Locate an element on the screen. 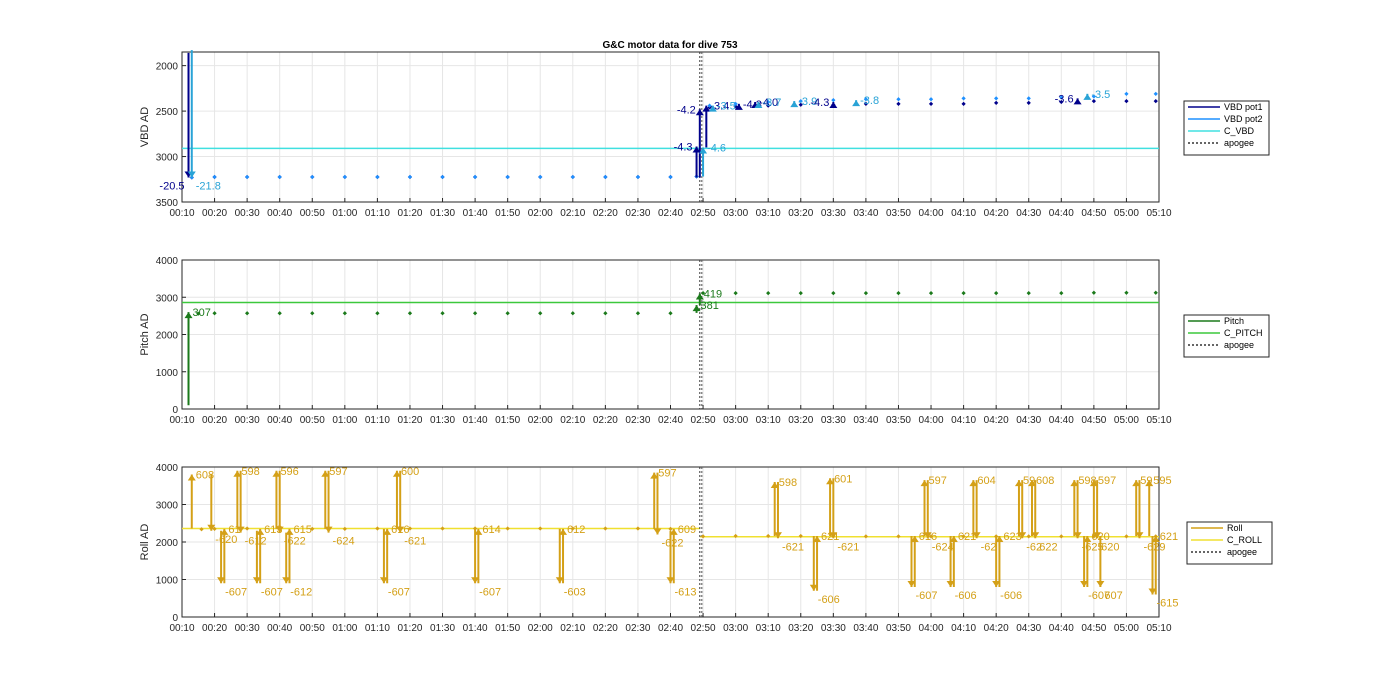 Image resolution: width=1400 pixels, height=693 pixels. y-tick-label: 2500 is located at coordinates (167, 112).